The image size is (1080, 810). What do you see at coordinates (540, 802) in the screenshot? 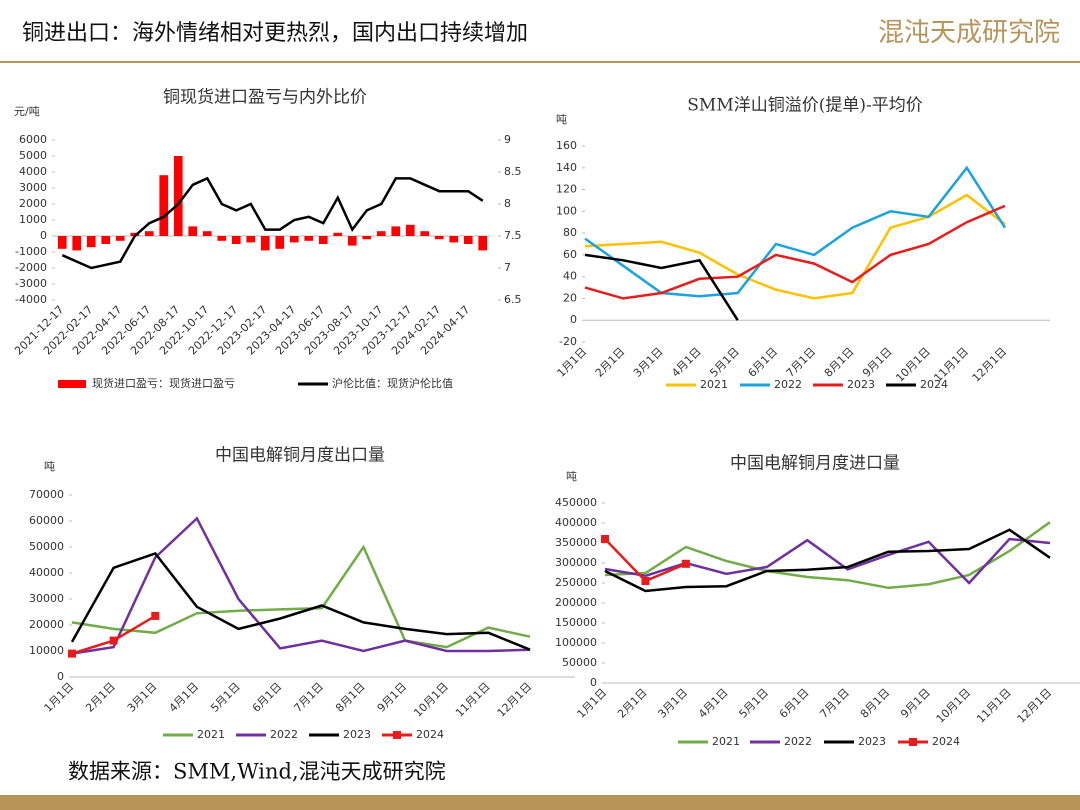
I see `footer-bar` at bounding box center [540, 802].